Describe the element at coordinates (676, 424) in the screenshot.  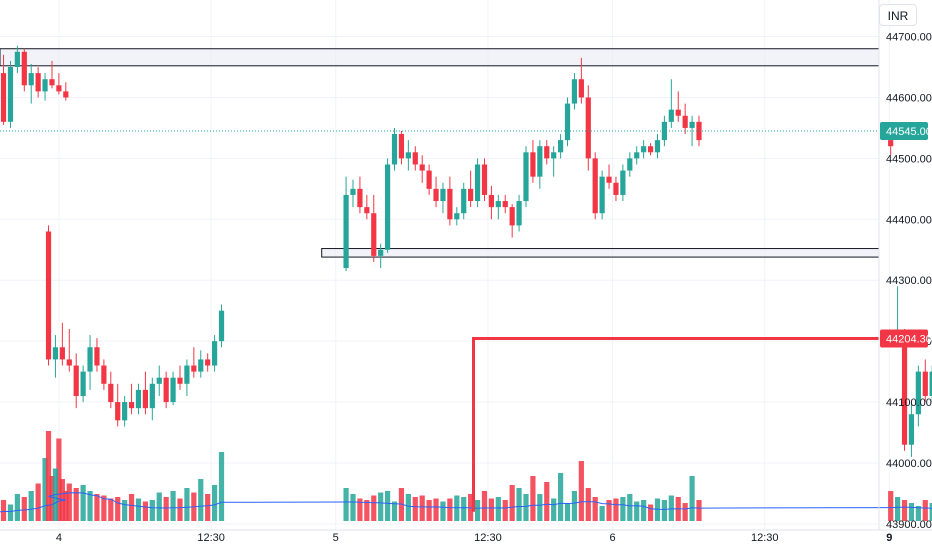
I see `price-level` at that location.